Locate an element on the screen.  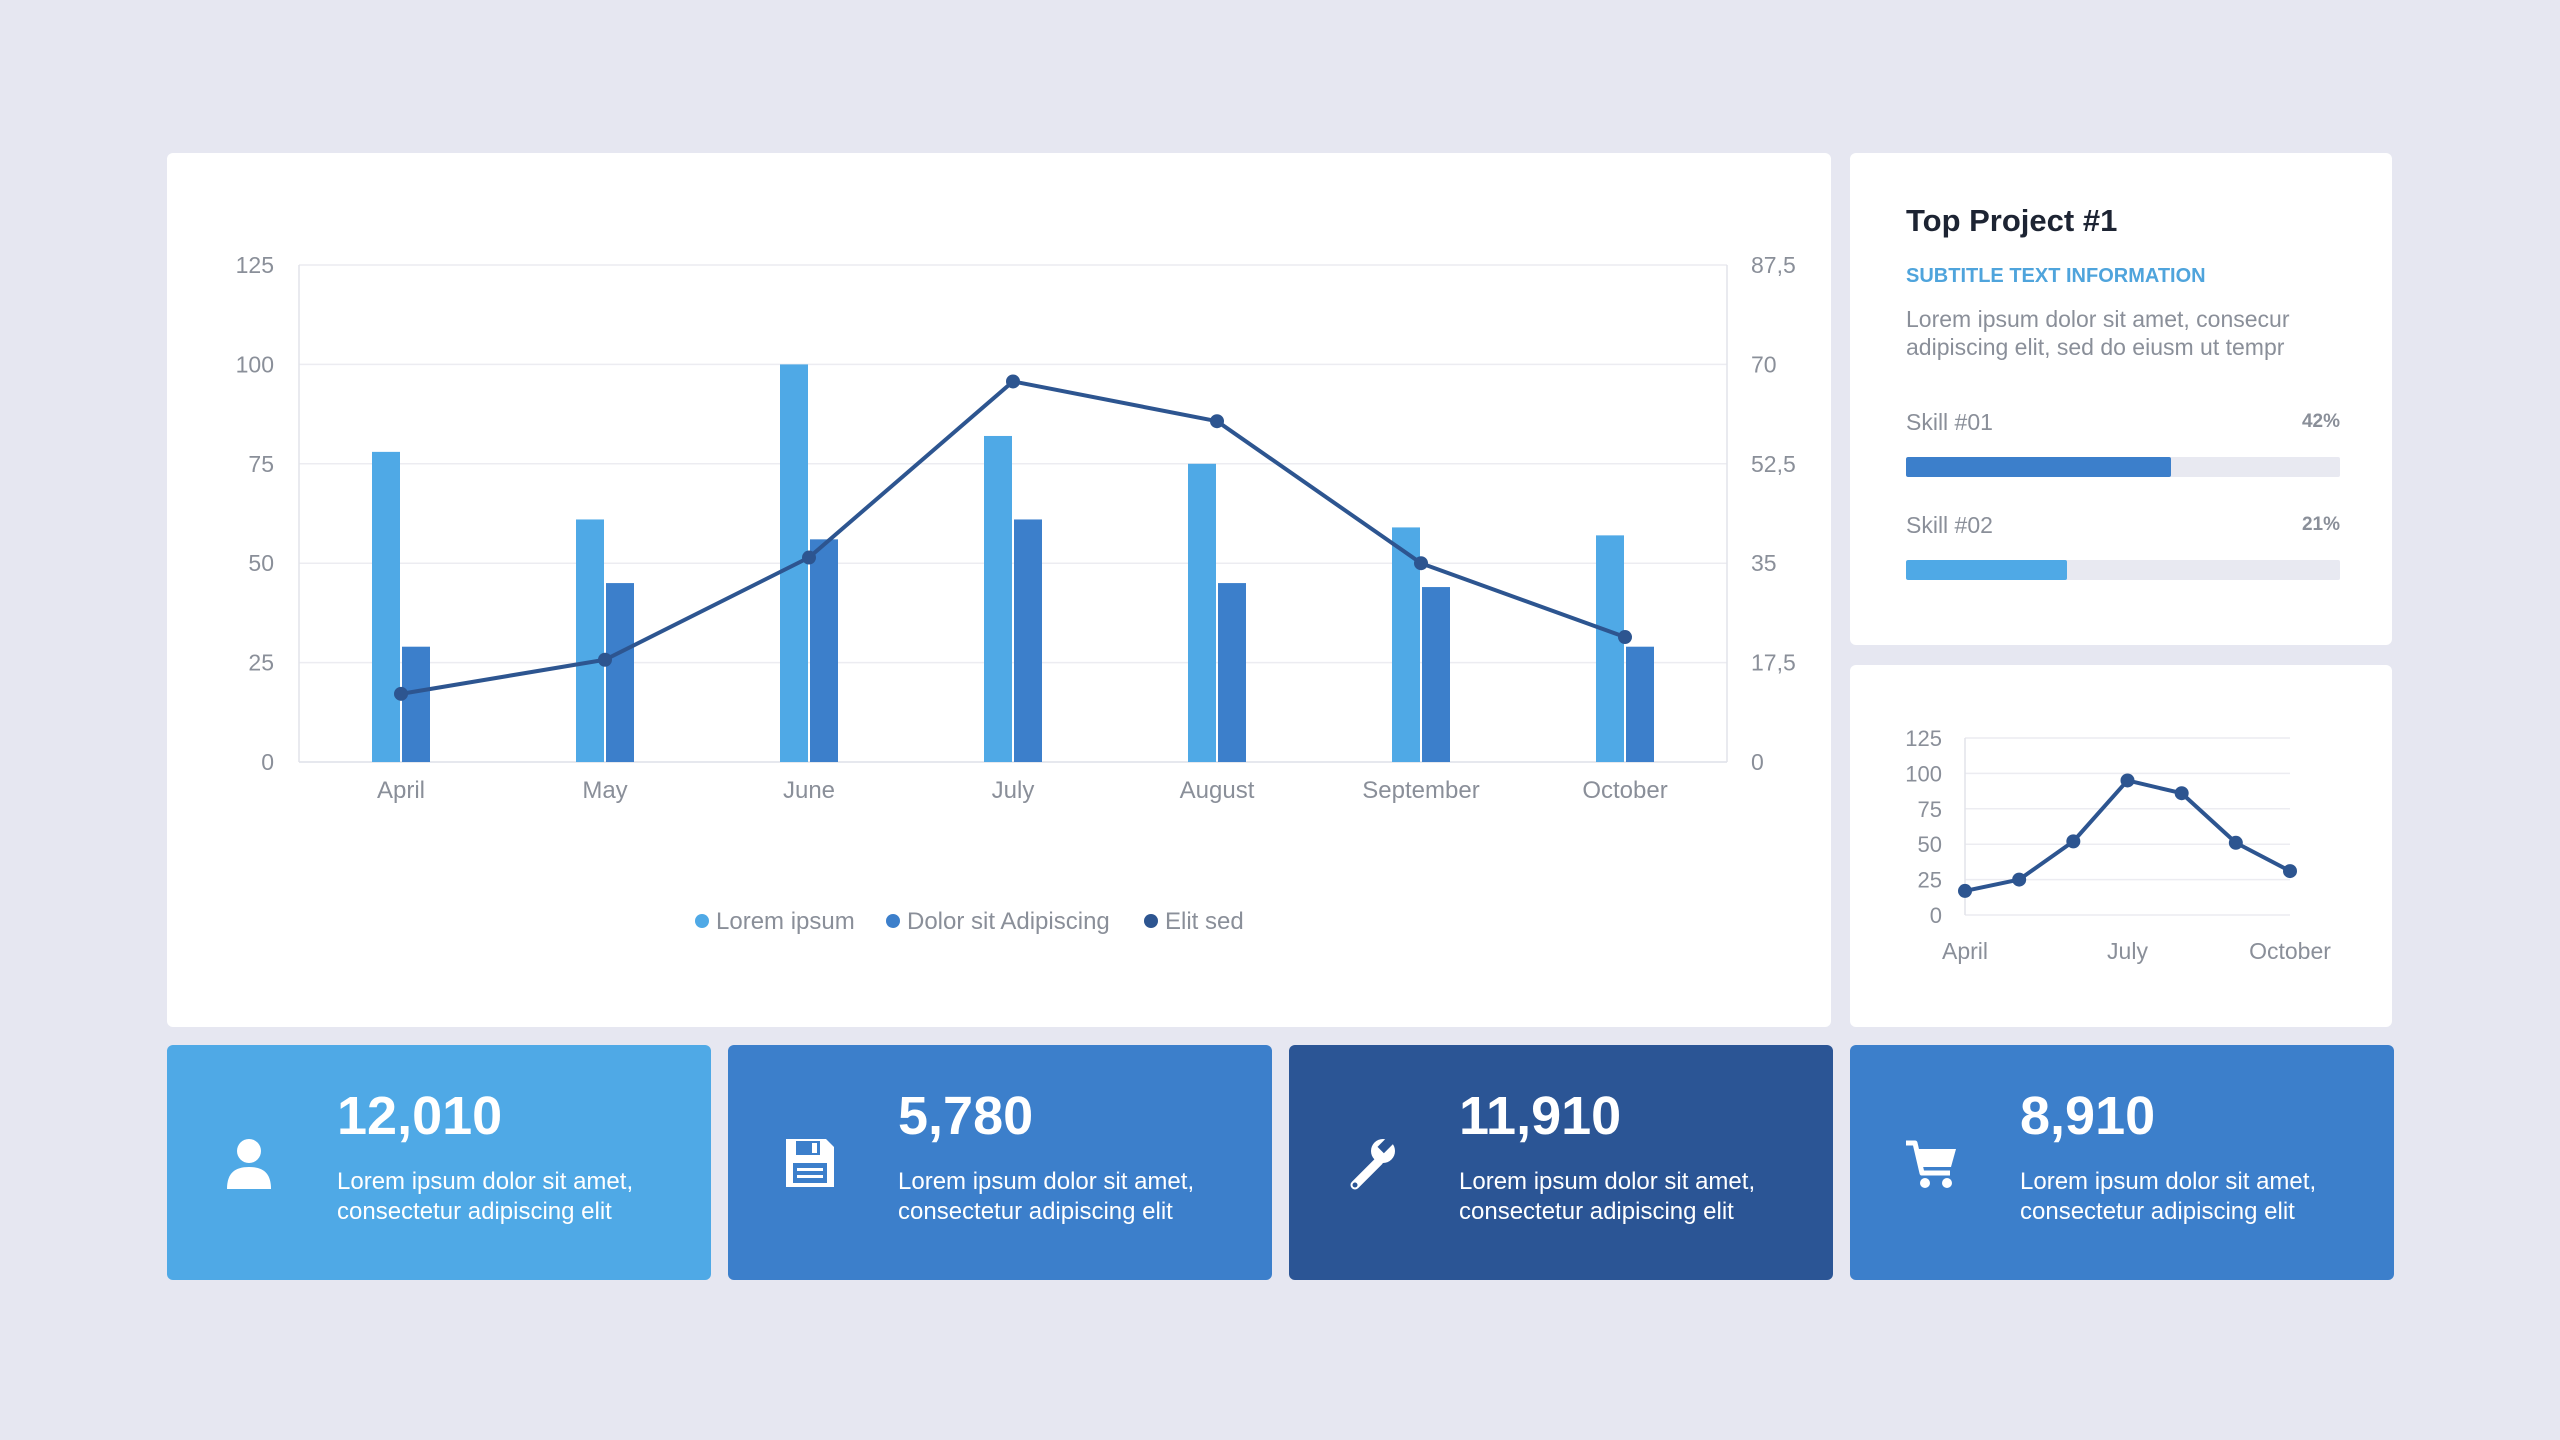
x-tick-label: August is located at coordinates (1217, 790).